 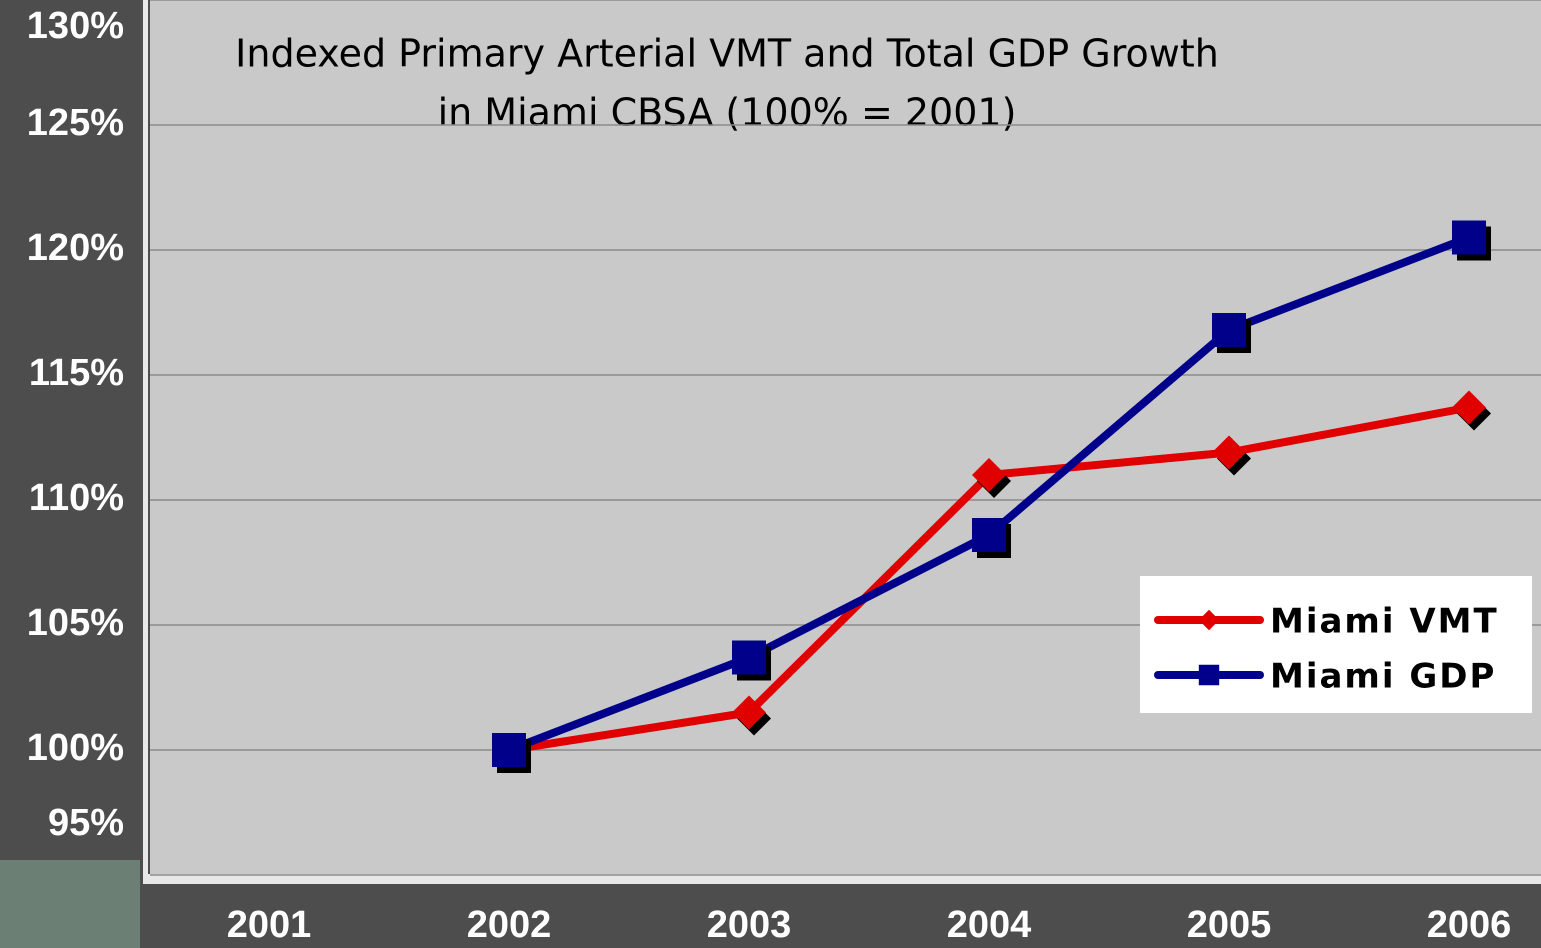 I want to click on x-tick-label: 2002, so click(x=509, y=925).